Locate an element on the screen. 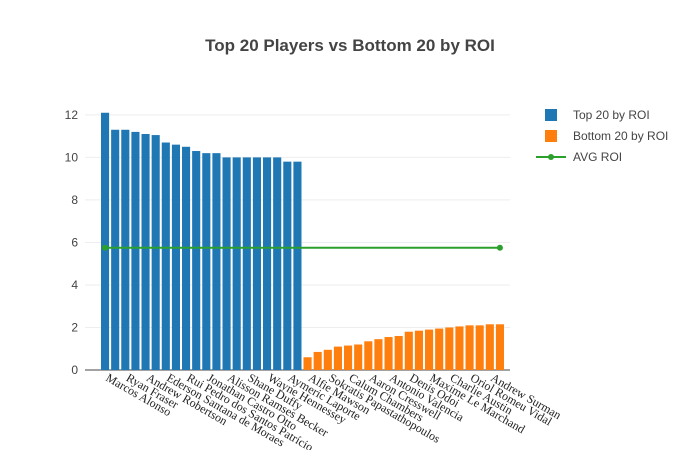 The width and height of the screenshot is (700, 450). chart-title: Top 20 Players vs Bottom 20 by ROI is located at coordinates (350, 45).